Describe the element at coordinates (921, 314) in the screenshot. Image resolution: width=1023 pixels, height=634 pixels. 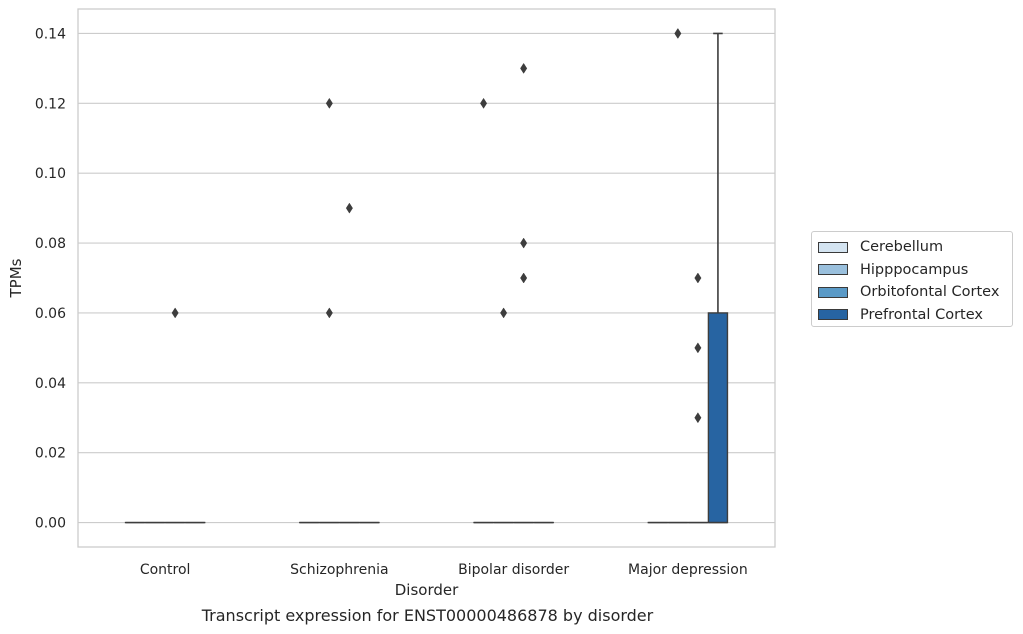
I see `legend-label: Prefrontal Cortex` at that location.